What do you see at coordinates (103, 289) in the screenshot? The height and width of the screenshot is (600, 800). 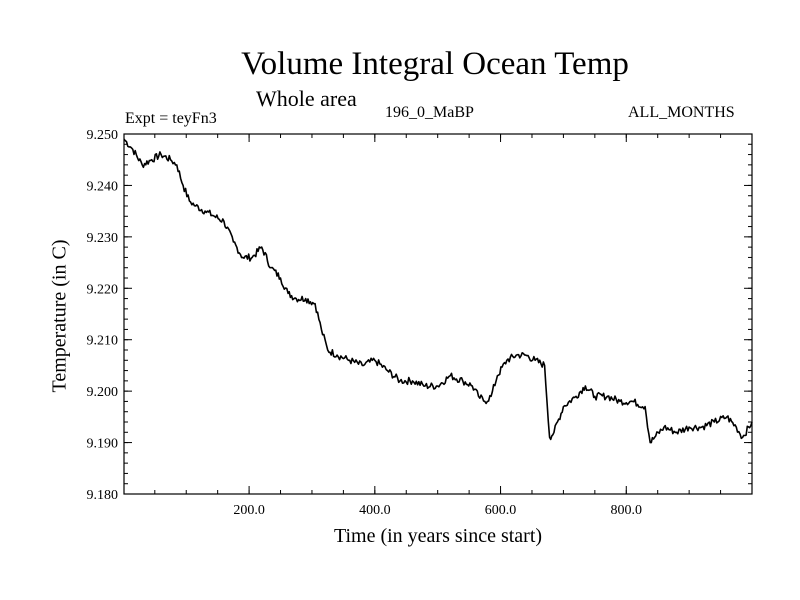 I see `y-tick-label: 9.220` at bounding box center [103, 289].